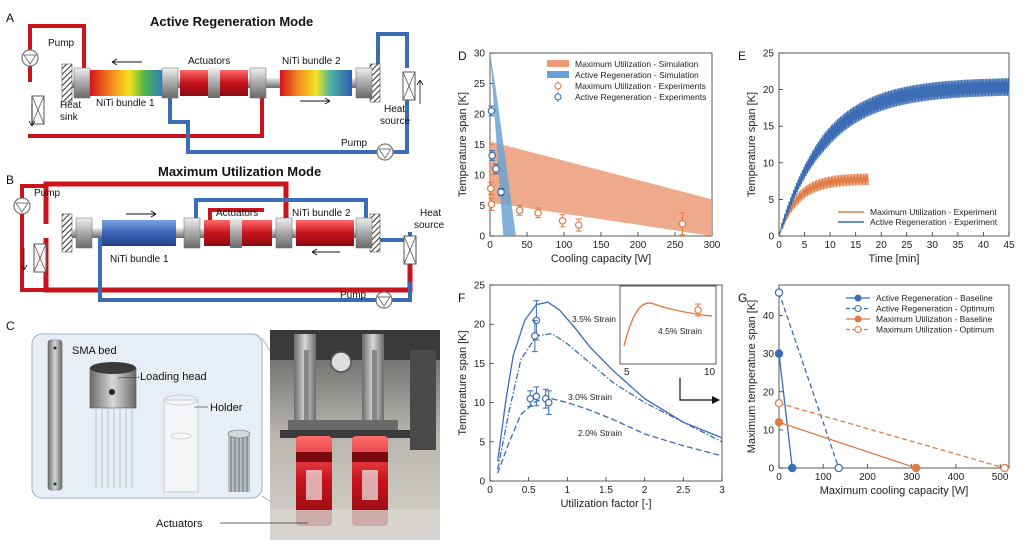 The image size is (1034, 550). I want to click on cold-loop-right-b, so click(402, 292).